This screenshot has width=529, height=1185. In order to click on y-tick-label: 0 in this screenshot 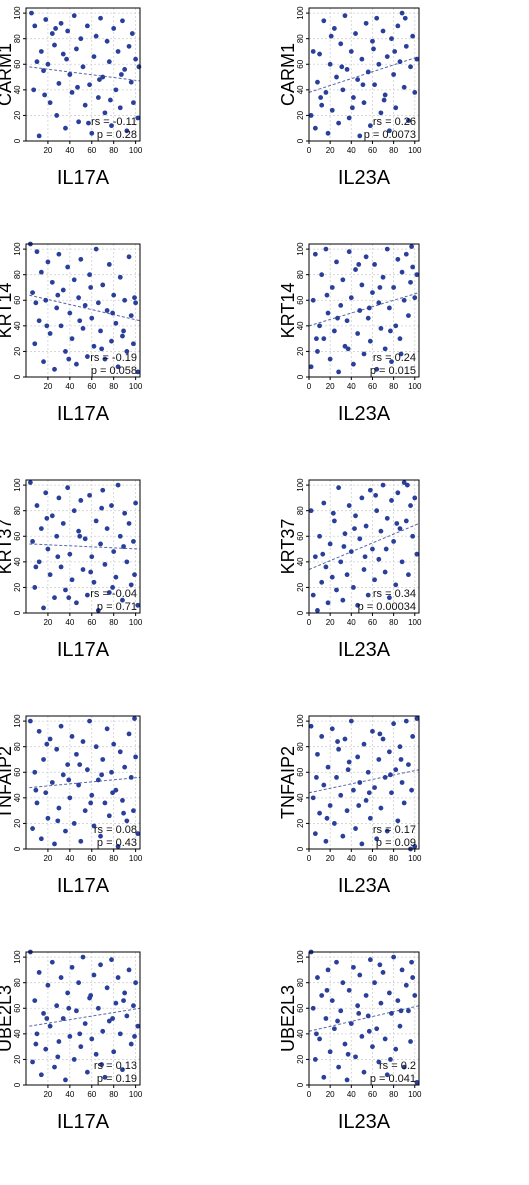, I will do `click(17, 848)`.